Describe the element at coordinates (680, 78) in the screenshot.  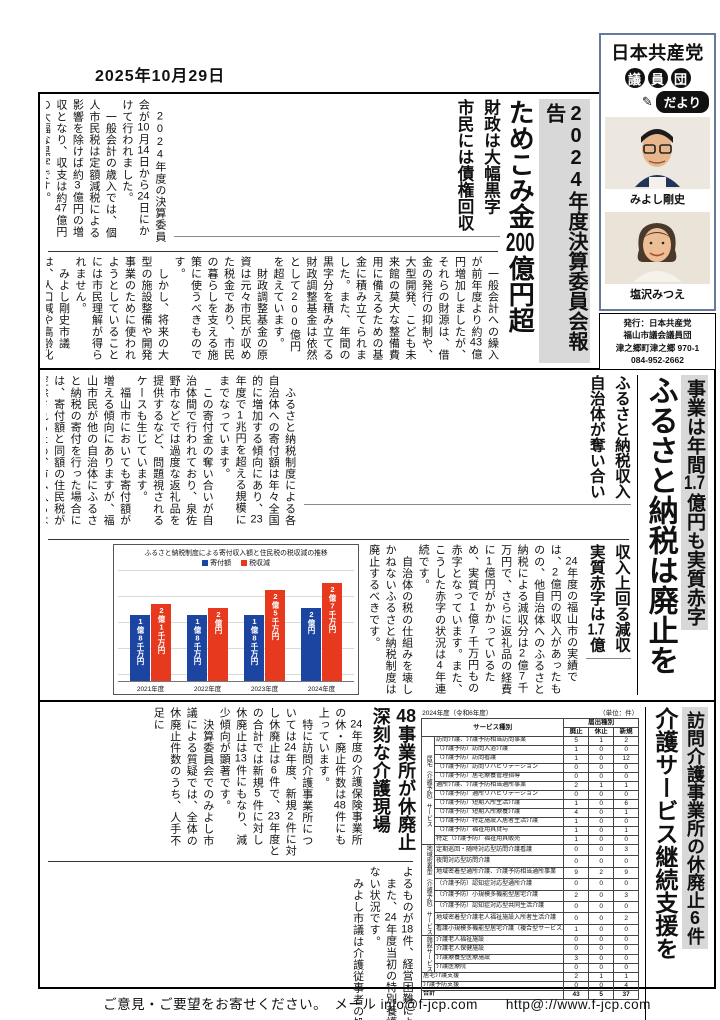
I see `group-badge-char: 団` at that location.